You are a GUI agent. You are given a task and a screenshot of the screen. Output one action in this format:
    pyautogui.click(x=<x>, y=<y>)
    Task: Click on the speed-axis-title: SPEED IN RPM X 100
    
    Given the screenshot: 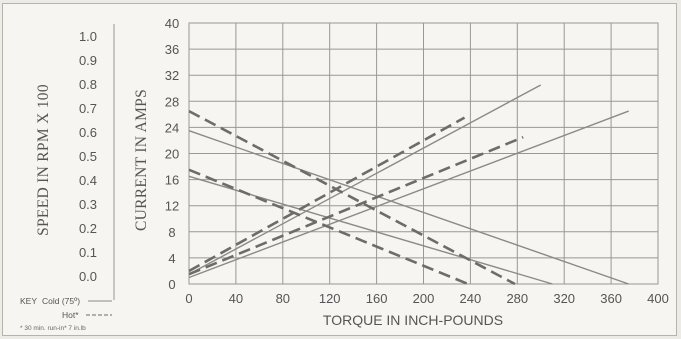 What is the action you would take?
    pyautogui.click(x=43, y=160)
    